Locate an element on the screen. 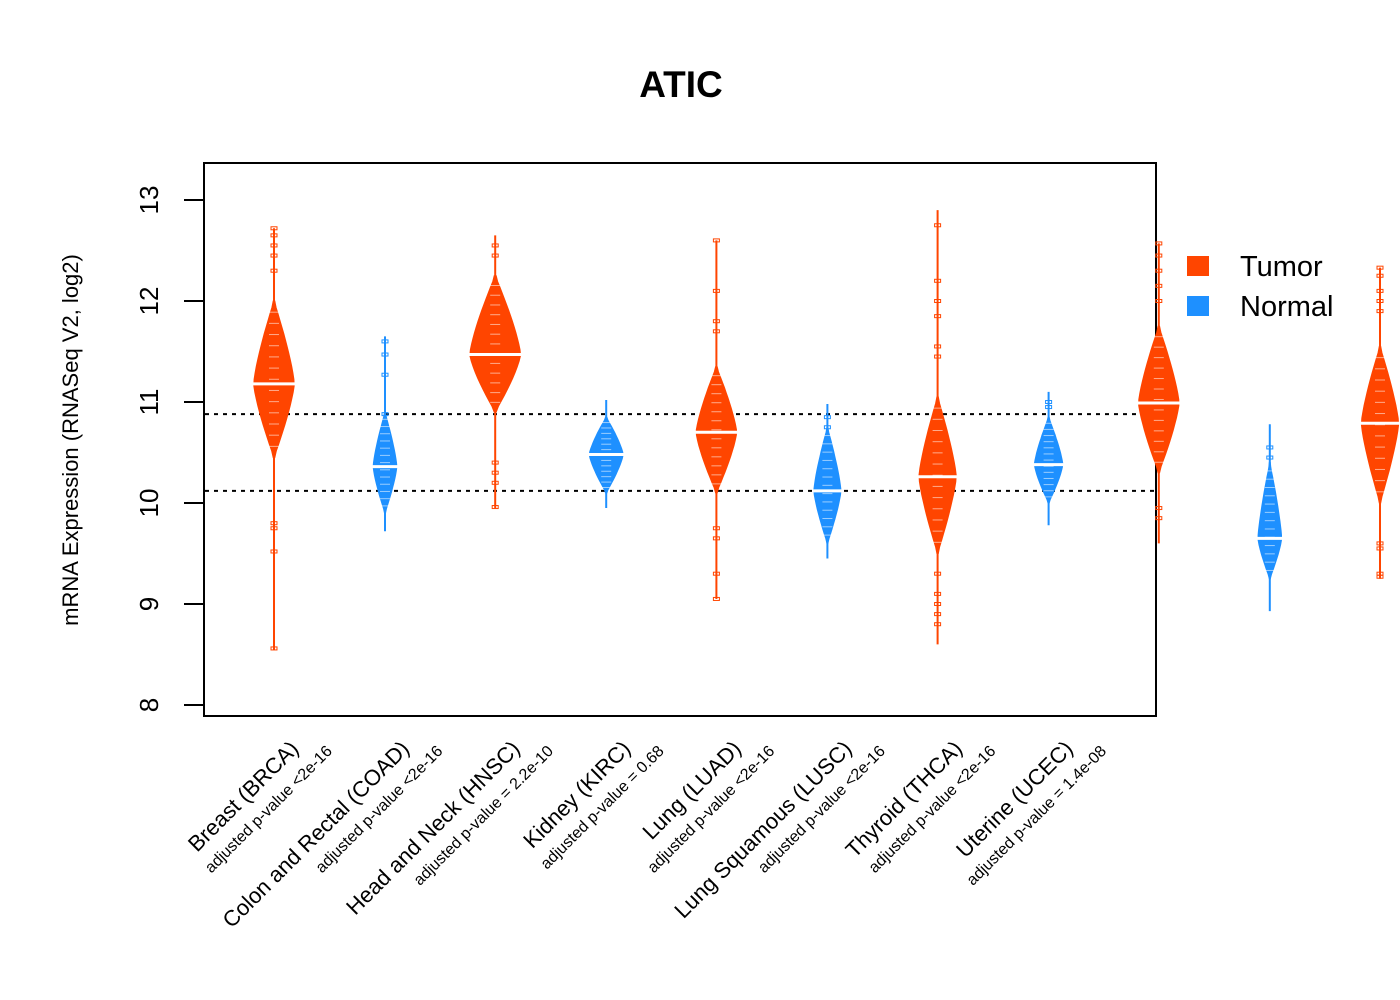 This screenshot has height=1000, width=1400. y-tick-label: 13 is located at coordinates (149, 200).